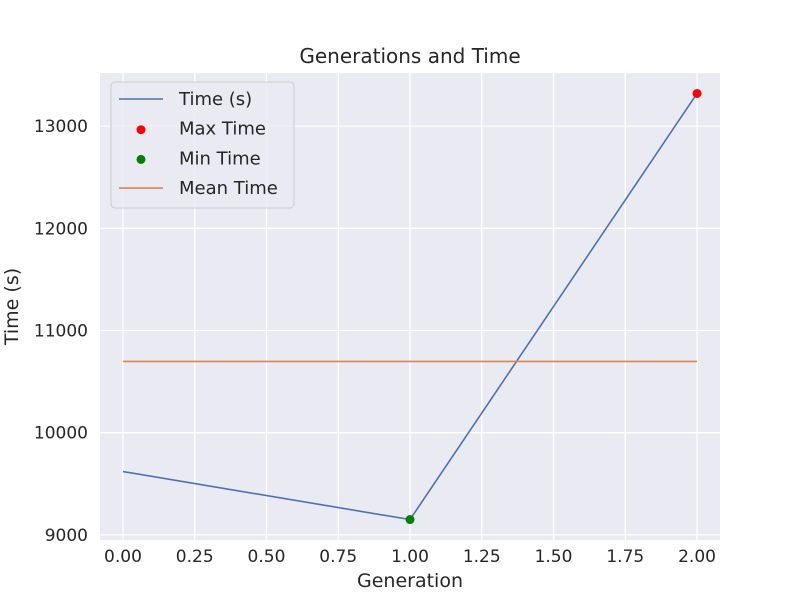 This screenshot has height=600, width=800. Describe the element at coordinates (410, 520) in the screenshot. I see `min-time-point` at that location.